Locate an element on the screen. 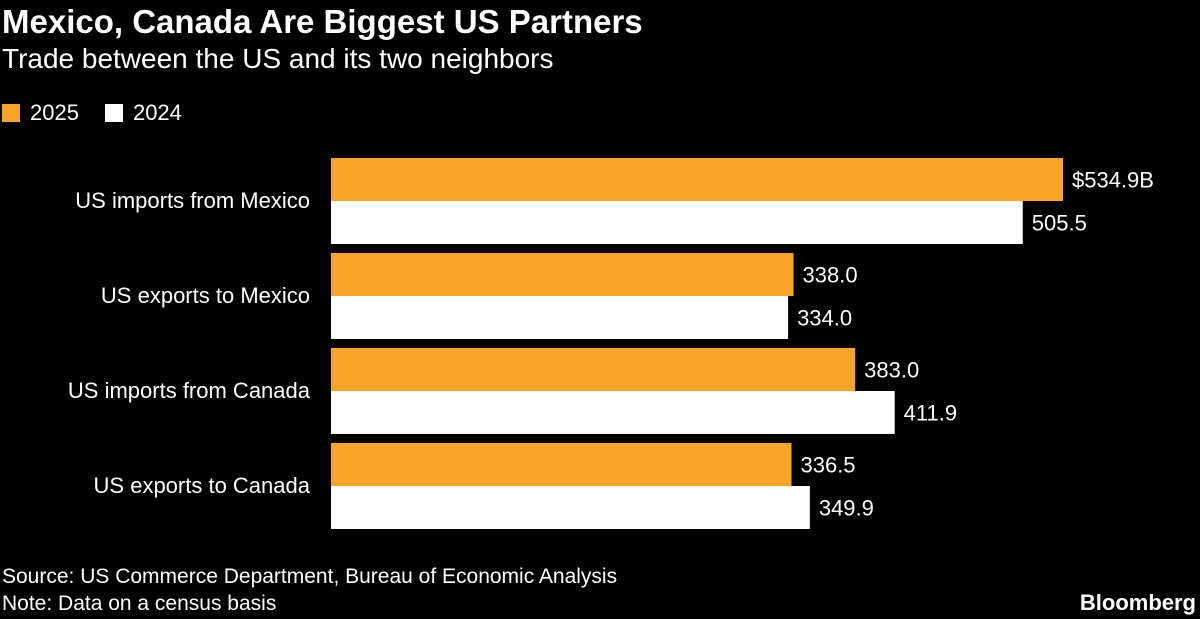 The width and height of the screenshot is (1200, 619). chart-title: Mexico, Canada Are Biggest US Partners is located at coordinates (322, 21).